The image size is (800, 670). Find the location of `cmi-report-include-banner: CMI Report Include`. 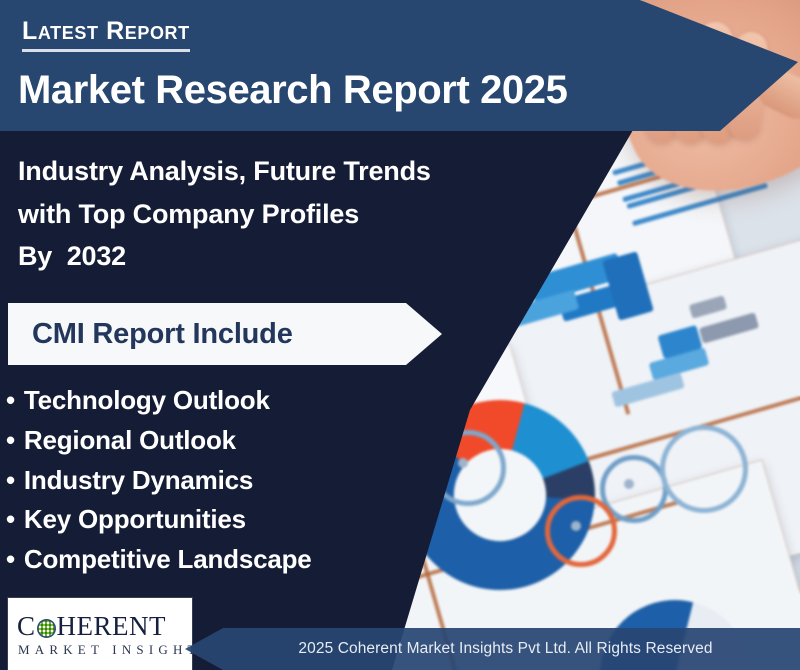

cmi-report-include-banner: CMI Report Include is located at coordinates (225, 334).